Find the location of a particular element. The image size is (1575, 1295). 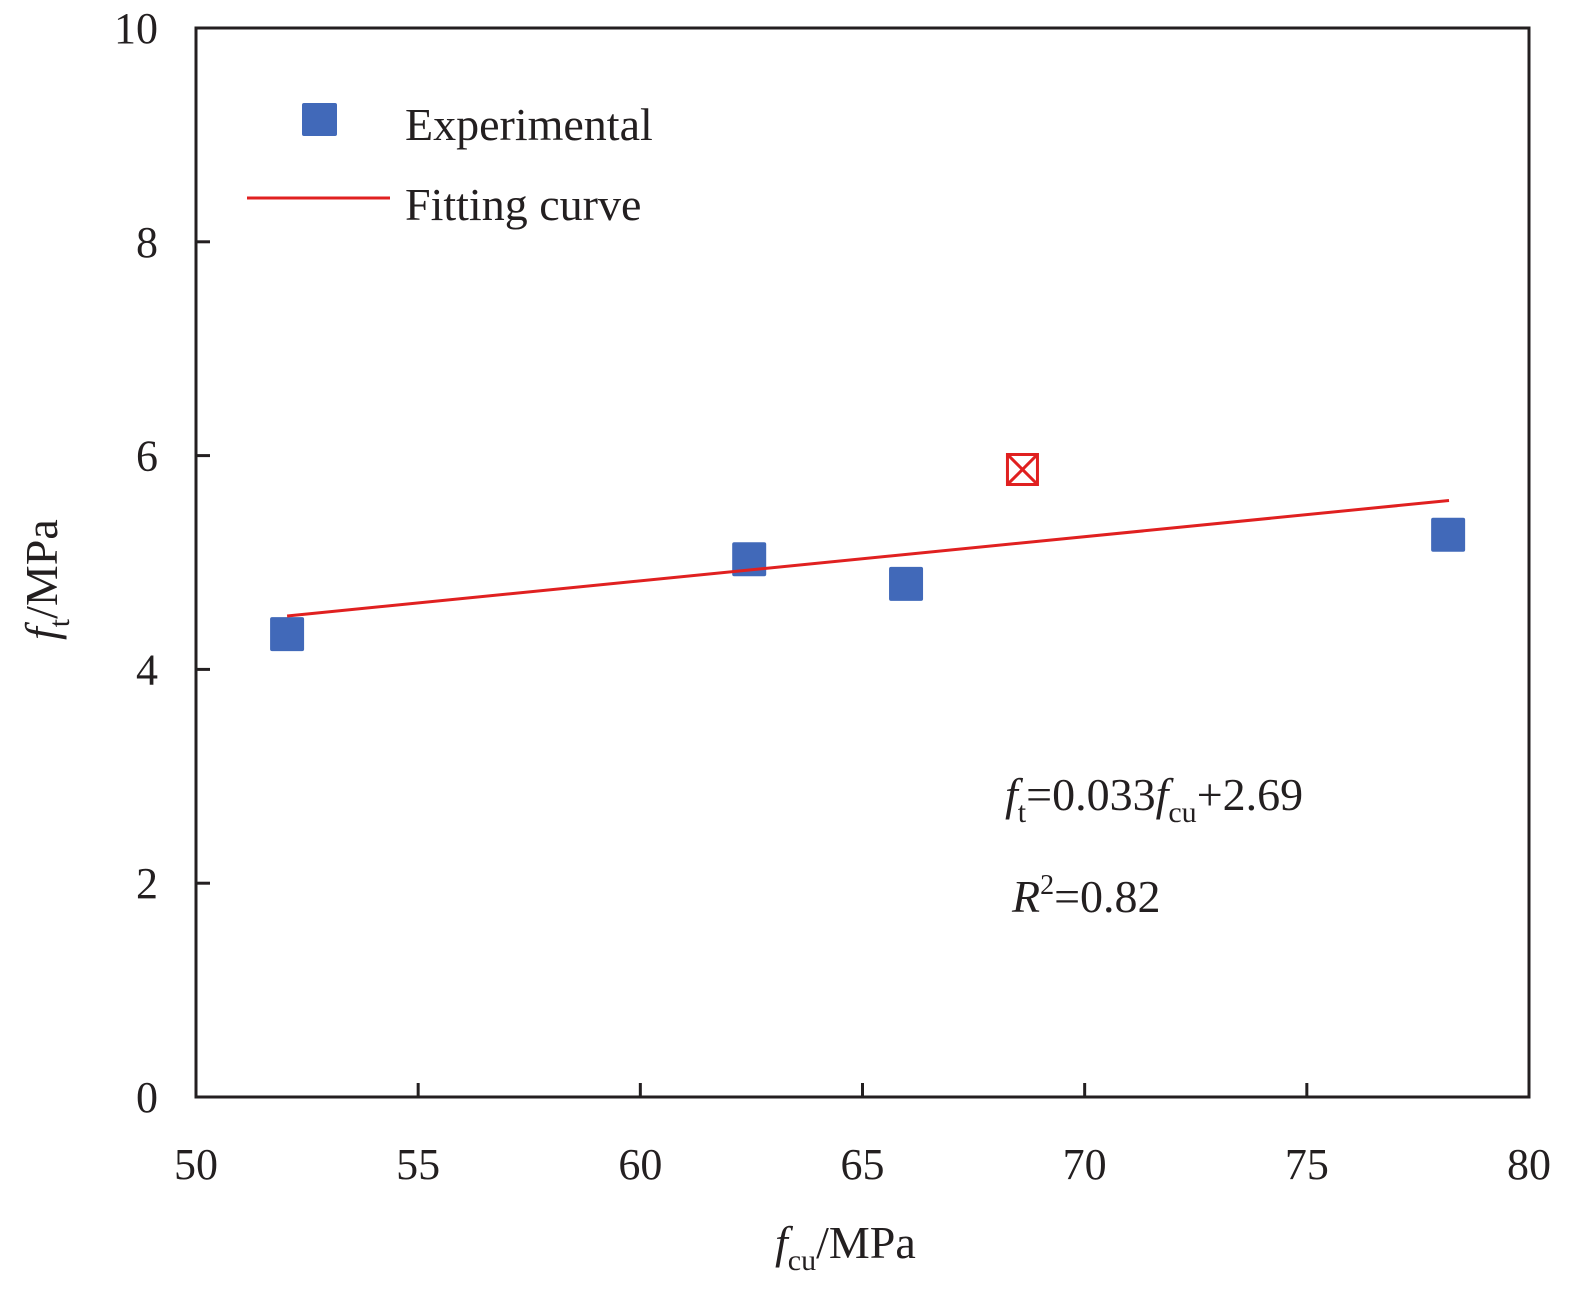

legend-marker-experimental is located at coordinates (319, 119).